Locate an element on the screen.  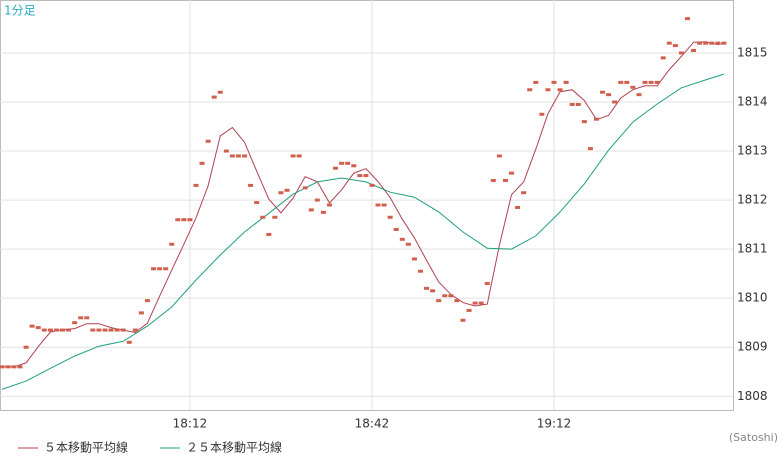
y-tick-label: 1808 is located at coordinates (752, 396).